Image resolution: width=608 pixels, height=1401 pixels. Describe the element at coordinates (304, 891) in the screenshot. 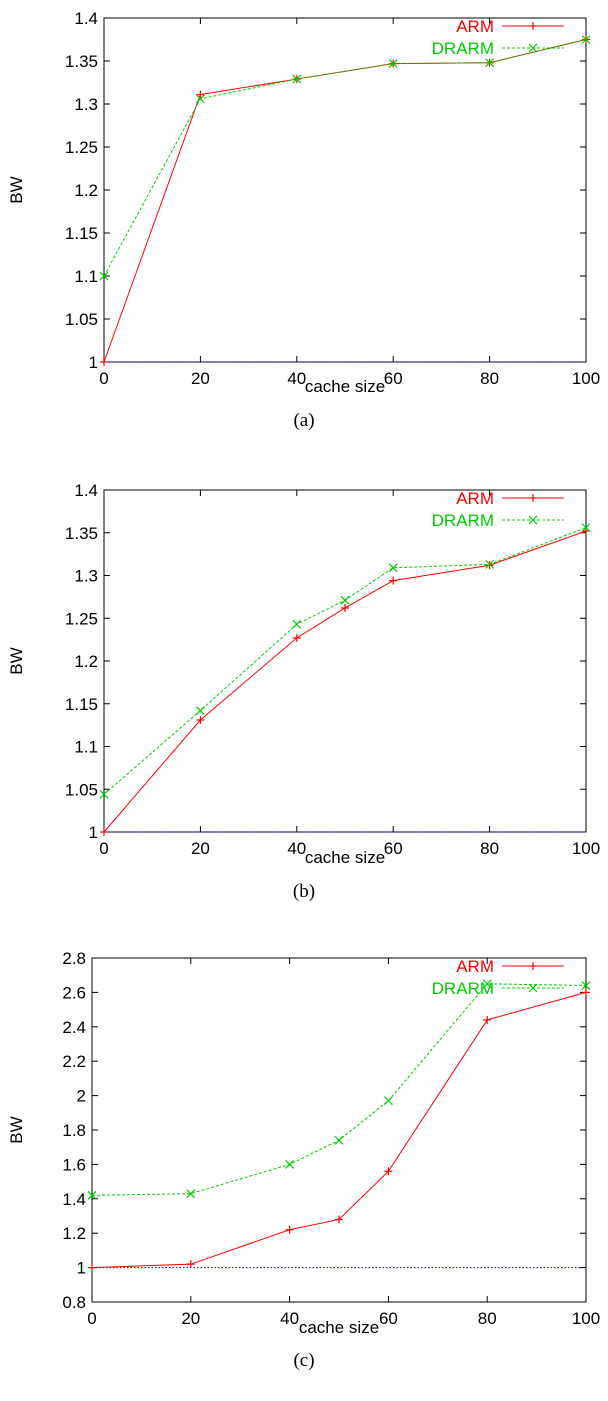

I see `figure-caption: (b)` at that location.